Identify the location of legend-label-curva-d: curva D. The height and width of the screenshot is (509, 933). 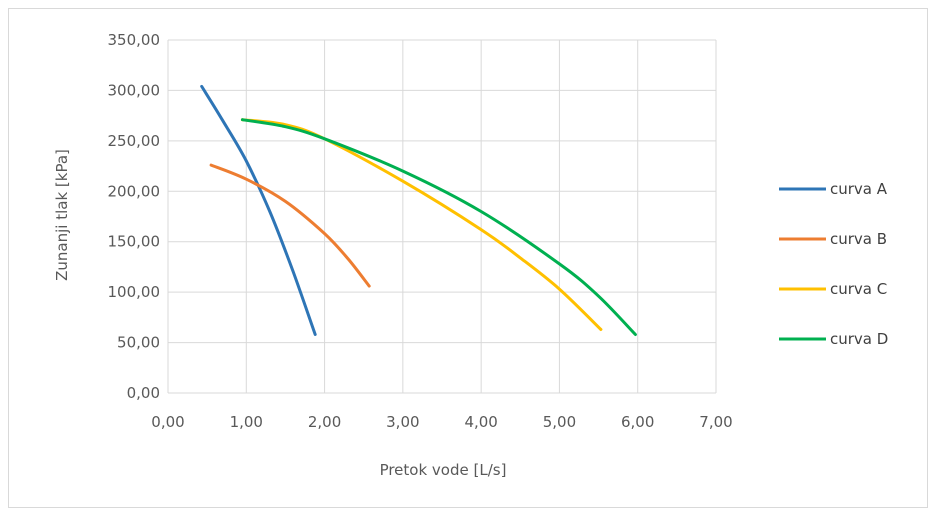
(859, 339).